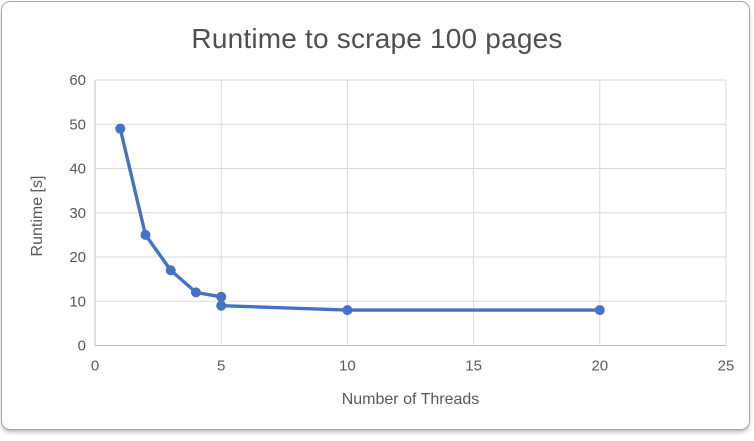 This screenshot has width=754, height=441. What do you see at coordinates (347, 366) in the screenshot?
I see `x-tick-label: 10` at bounding box center [347, 366].